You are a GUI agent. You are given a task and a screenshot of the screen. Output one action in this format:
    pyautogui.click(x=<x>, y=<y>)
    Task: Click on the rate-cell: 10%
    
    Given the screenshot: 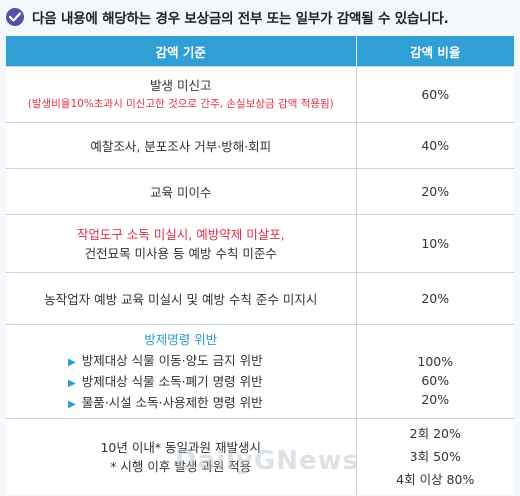 What is the action you would take?
    pyautogui.click(x=435, y=243)
    